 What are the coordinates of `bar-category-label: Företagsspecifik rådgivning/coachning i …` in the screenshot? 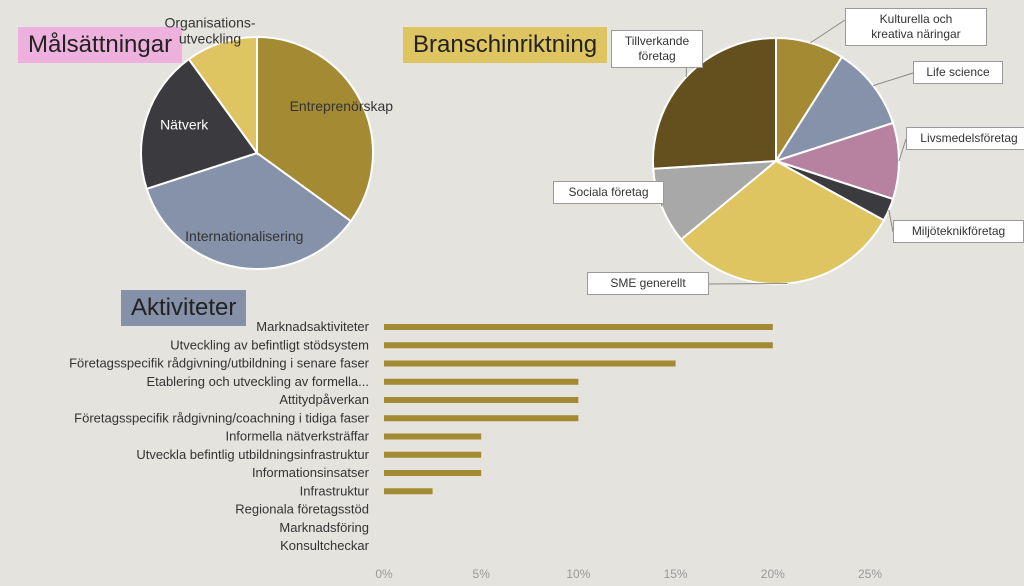 It's located at (222, 417).